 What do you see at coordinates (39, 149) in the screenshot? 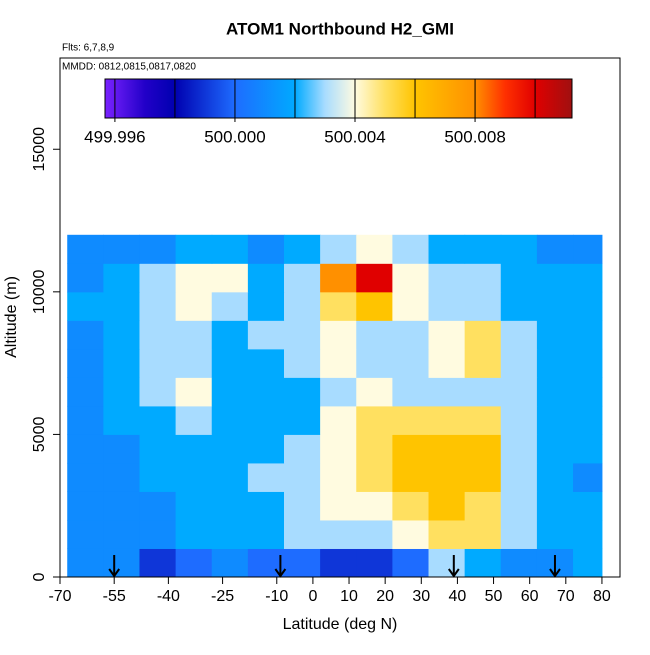
I see `y-tick-label: 15000` at bounding box center [39, 149].